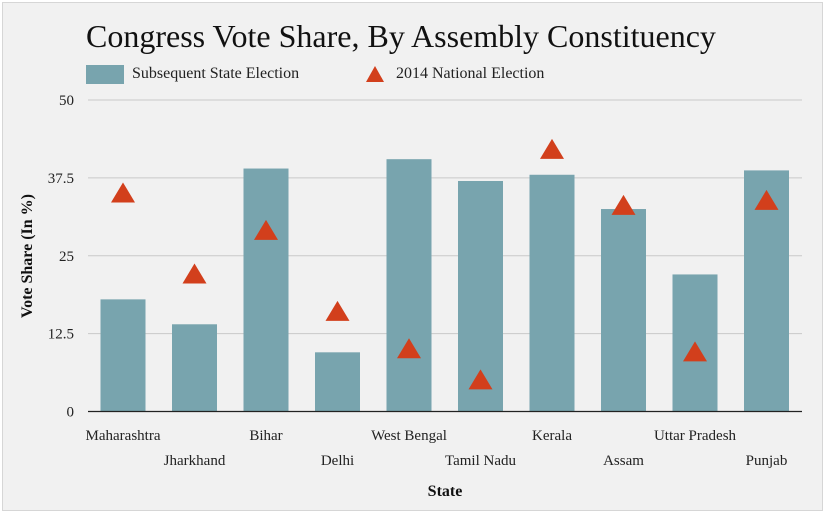 This screenshot has height=513, width=825. What do you see at coordinates (445, 491) in the screenshot?
I see `x-axis-title: State` at bounding box center [445, 491].